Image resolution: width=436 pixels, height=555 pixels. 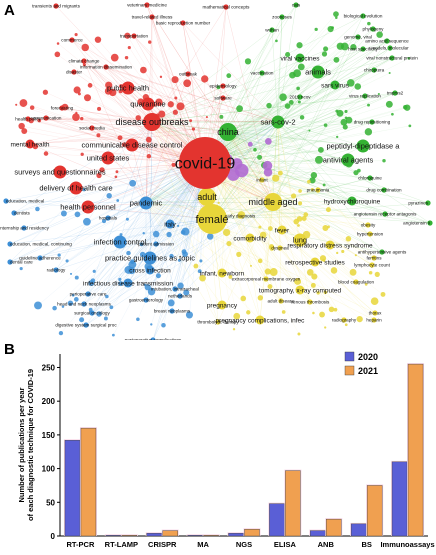 What do you see at coordinates (88, 207) in the screenshot?
I see `network-label: health personnel` at bounding box center [88, 207].